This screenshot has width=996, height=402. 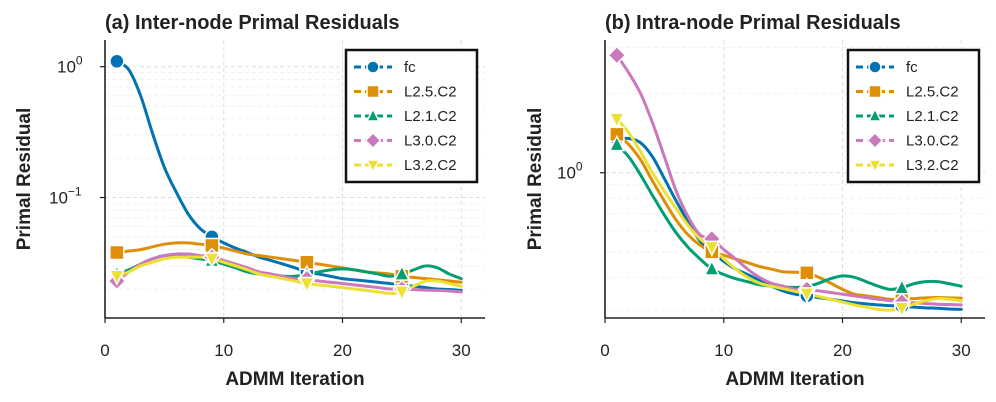 I want to click on panel-a-data-point-L2.5.C2, so click(x=117, y=252).